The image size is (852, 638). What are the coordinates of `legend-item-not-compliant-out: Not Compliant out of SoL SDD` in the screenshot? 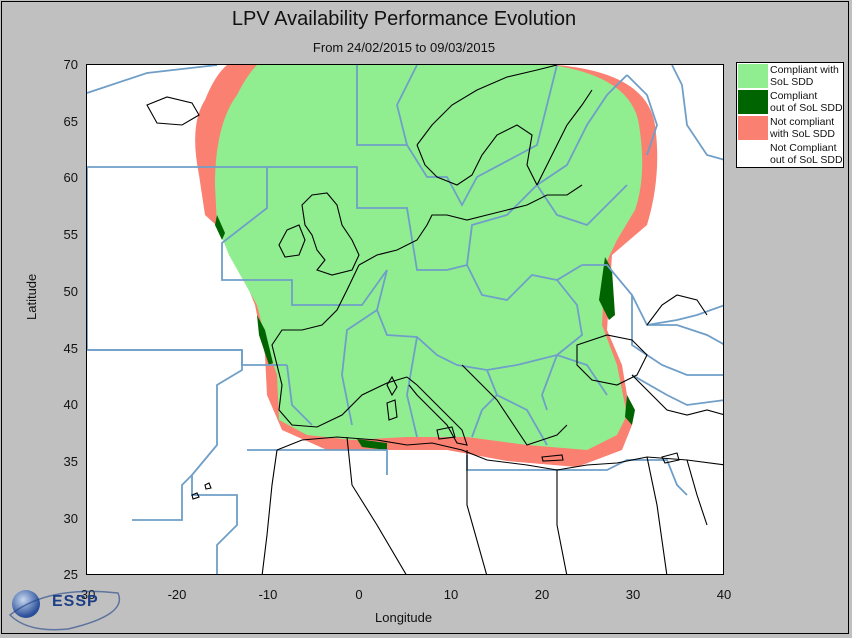 It's located at (790, 154).